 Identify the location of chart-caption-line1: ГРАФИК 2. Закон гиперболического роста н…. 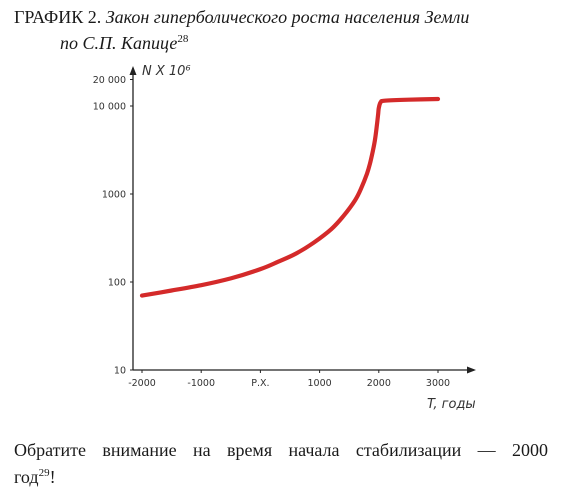
(241, 17).